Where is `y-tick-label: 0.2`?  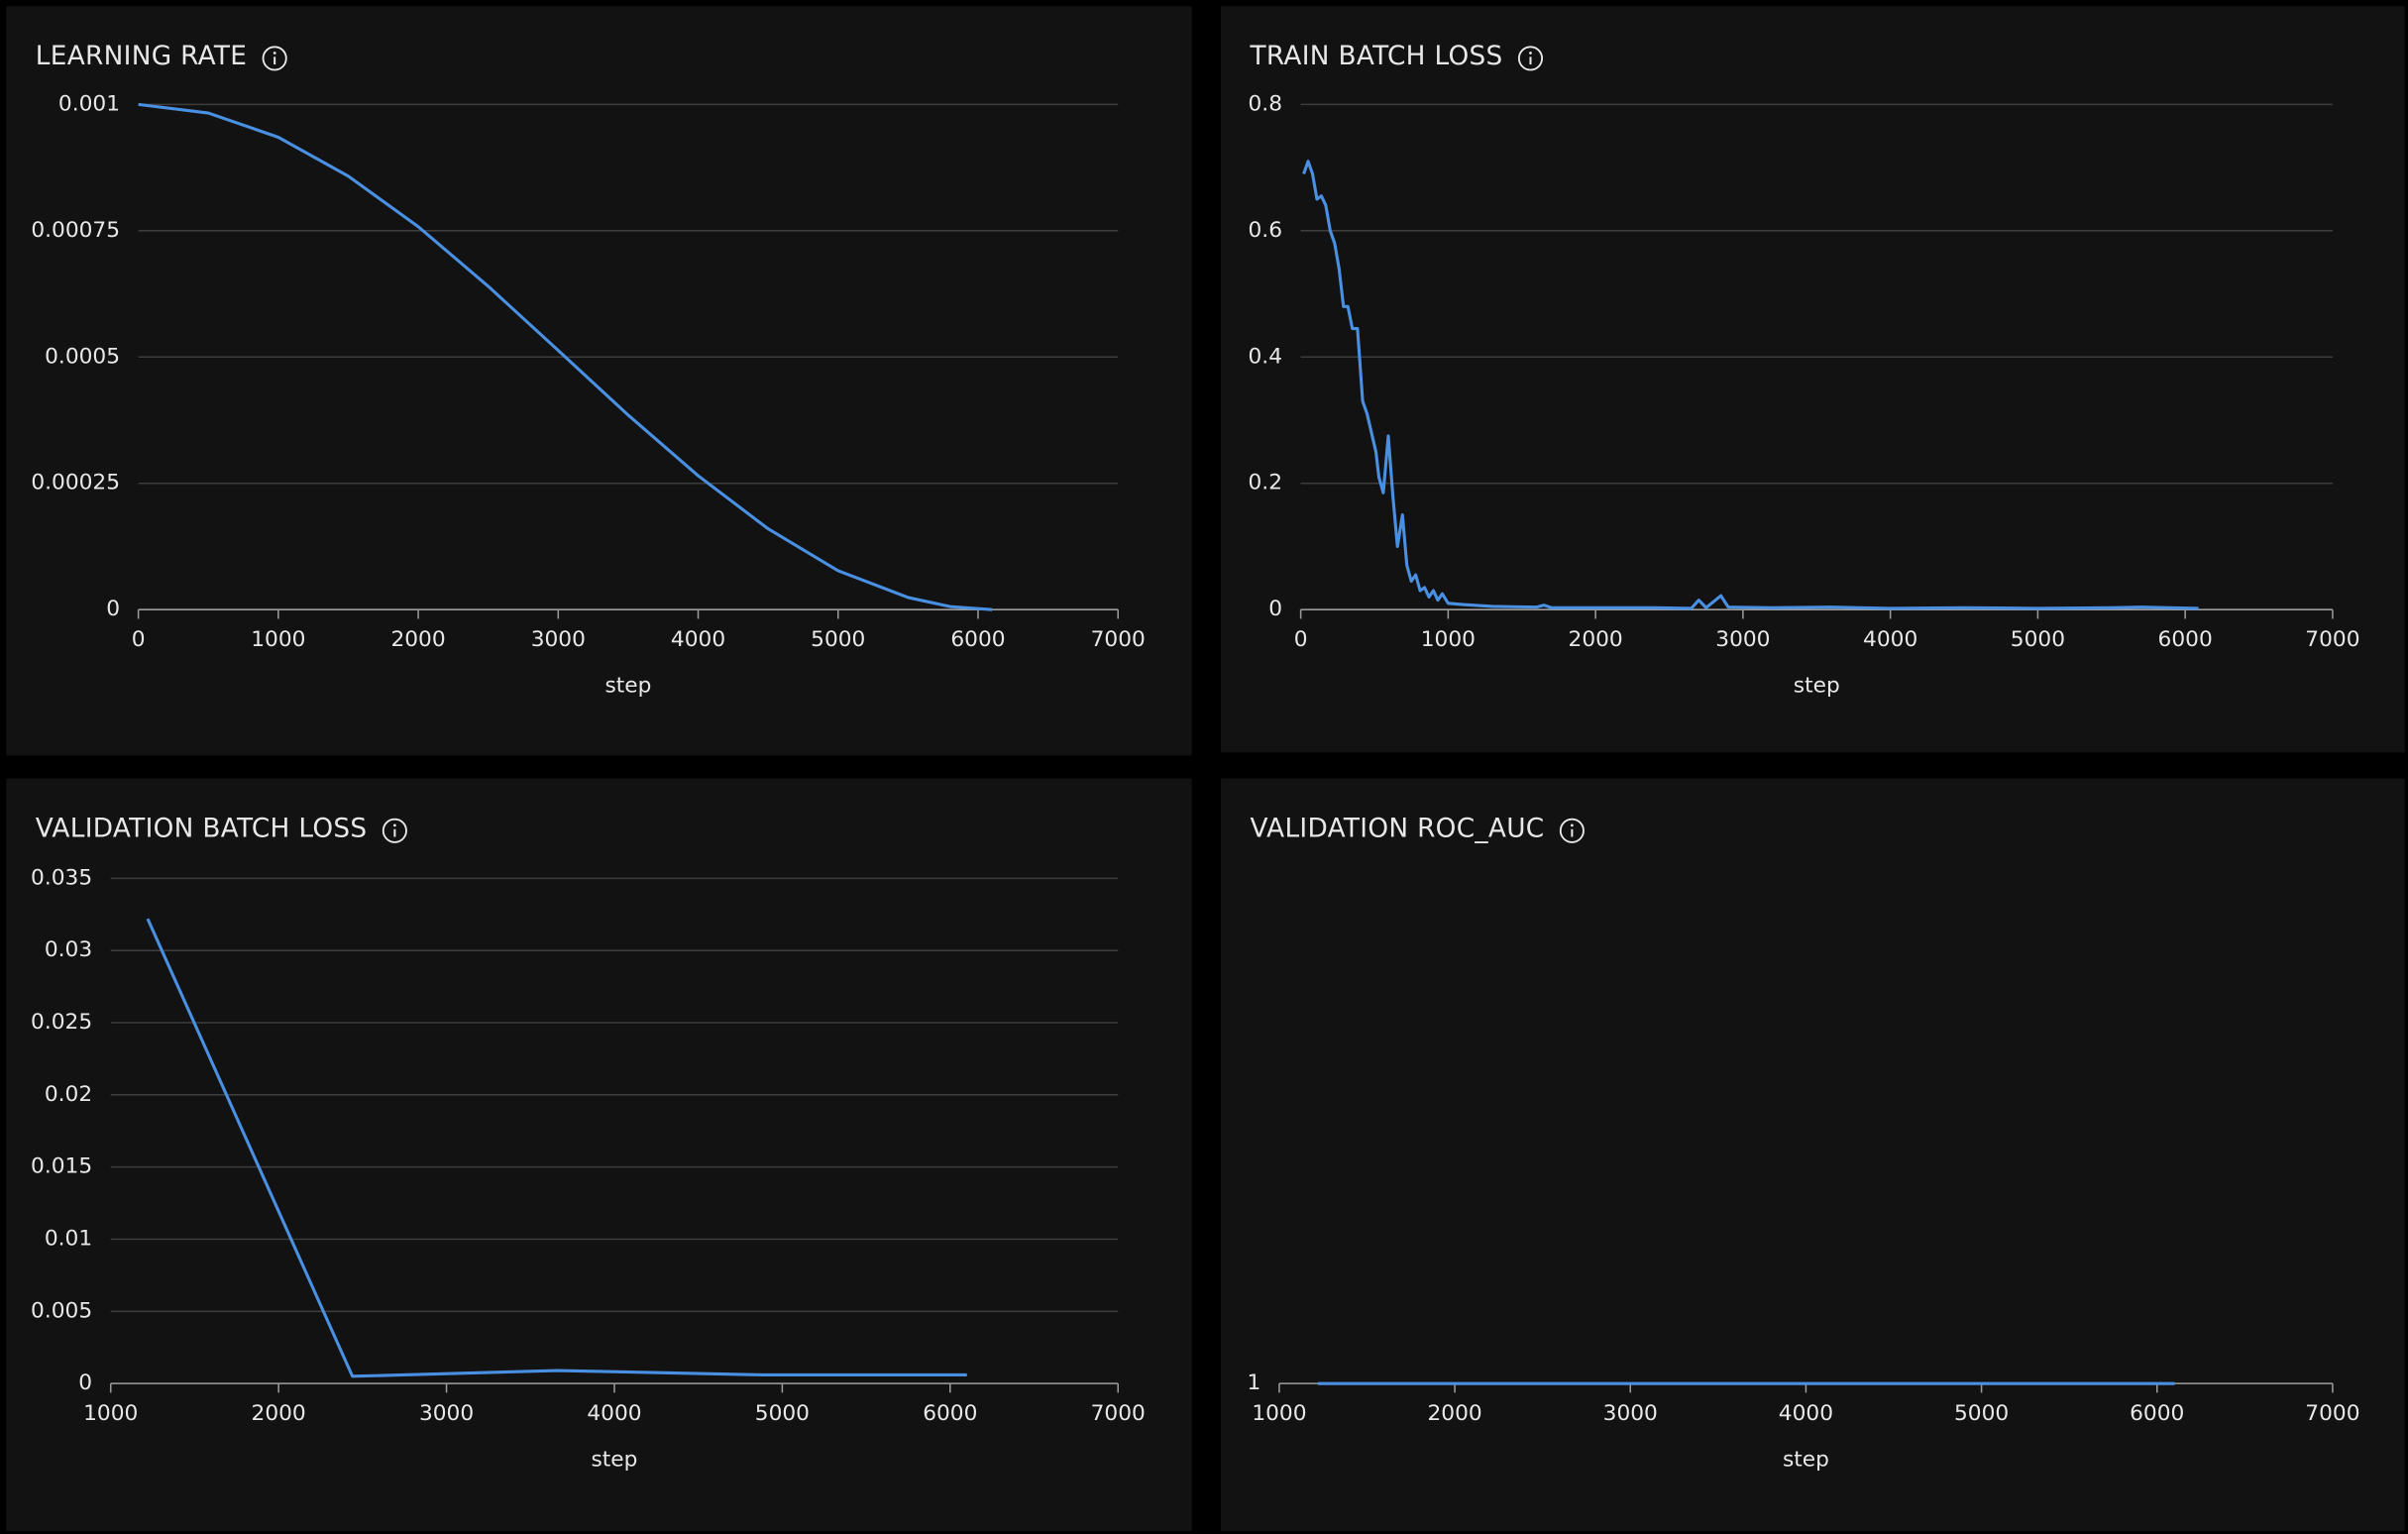
y-tick-label: 0.2 is located at coordinates (1265, 483).